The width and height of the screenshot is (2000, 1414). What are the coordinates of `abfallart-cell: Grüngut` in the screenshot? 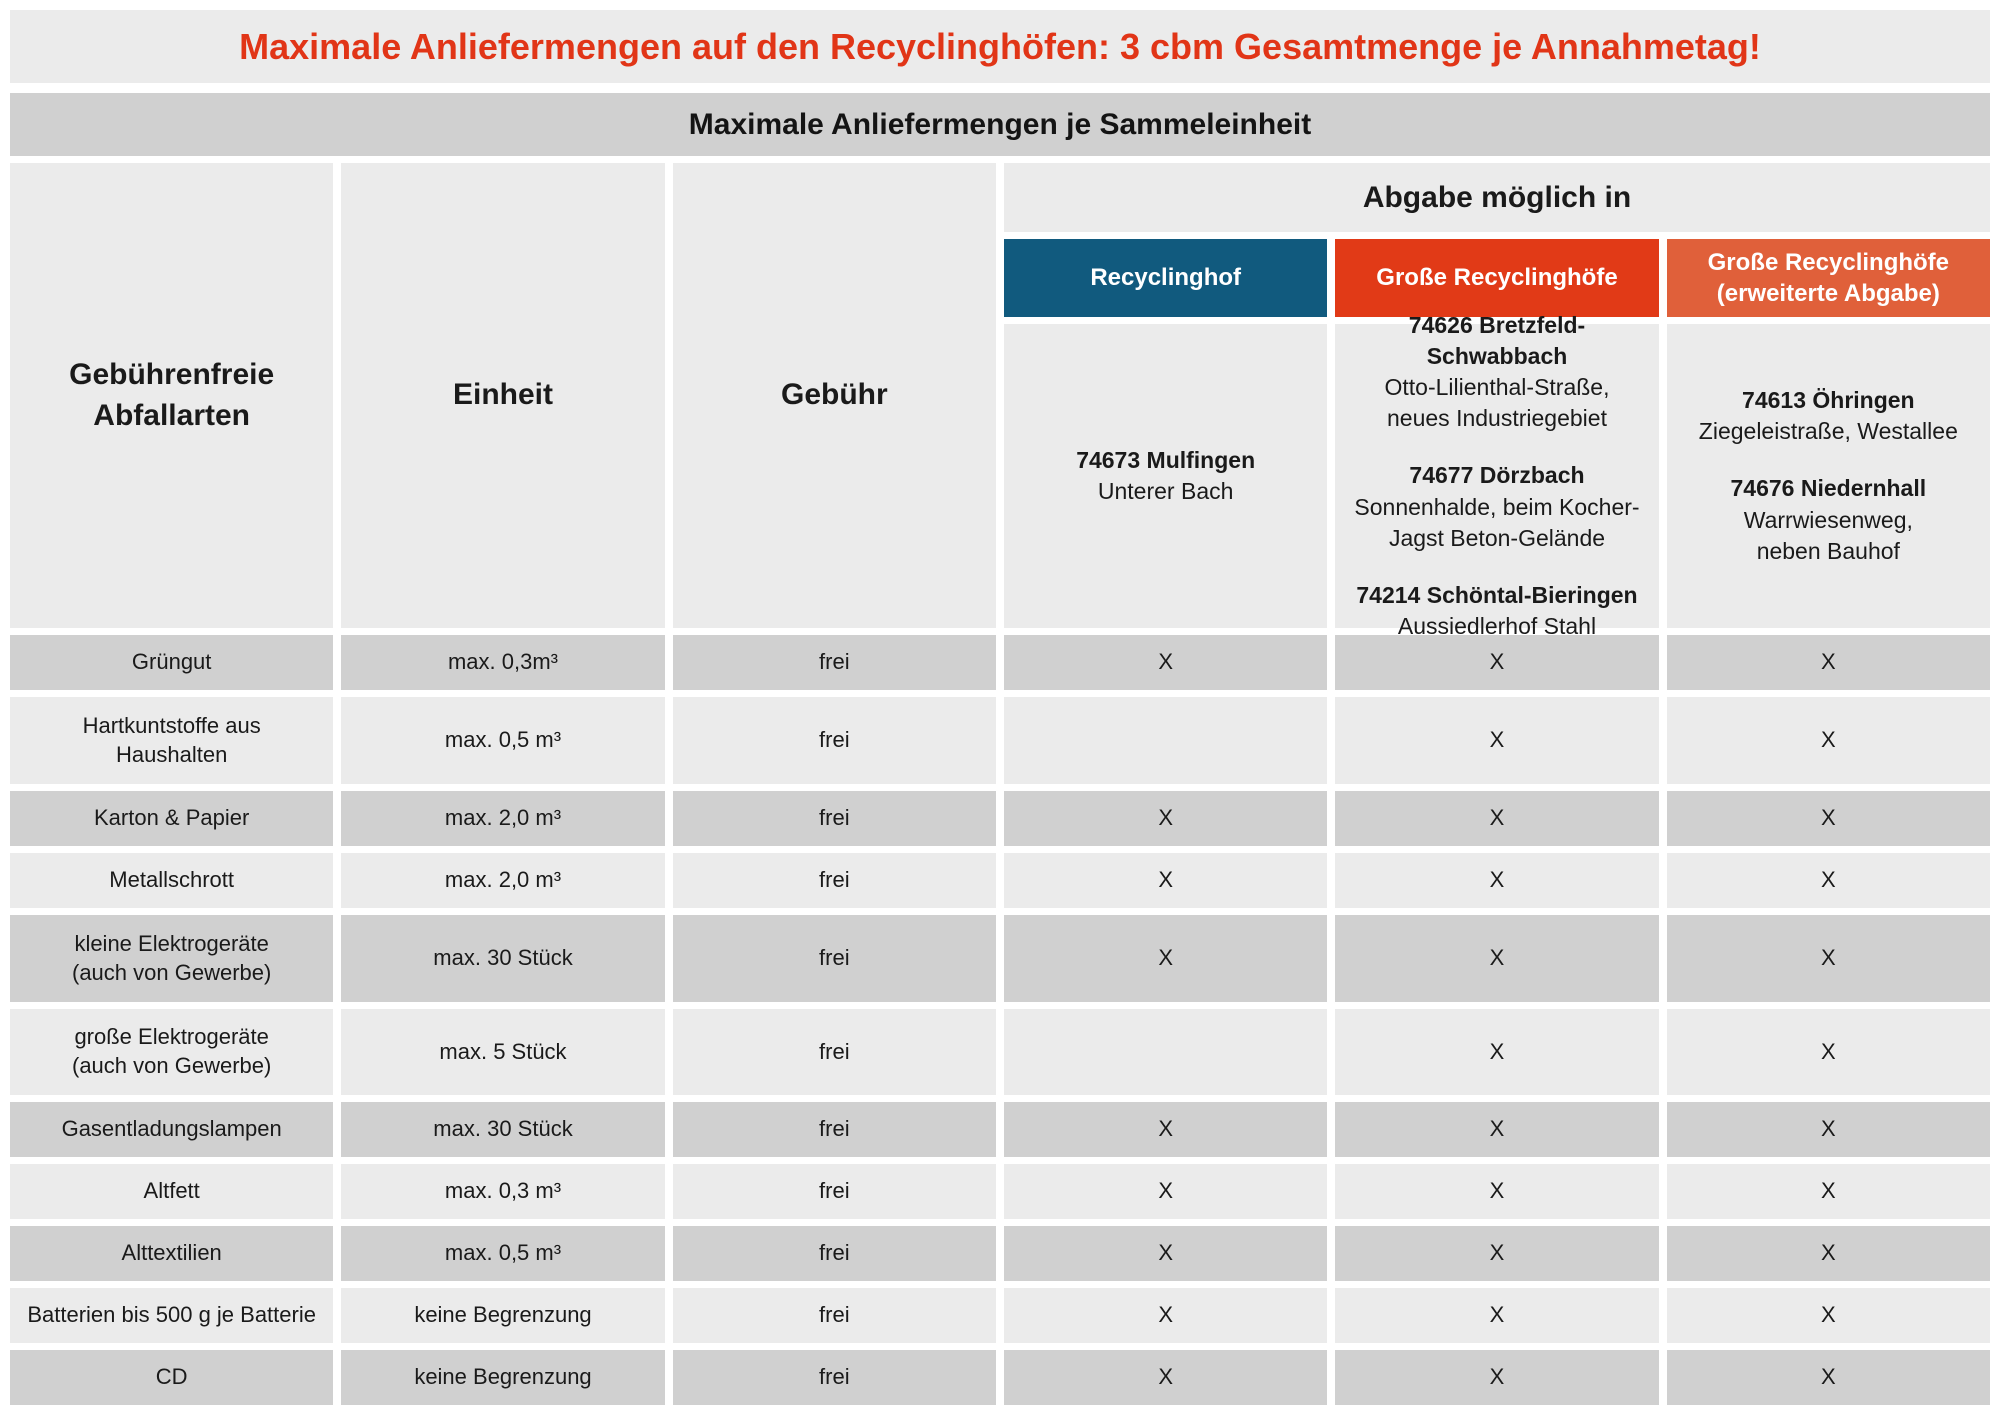 It's located at (172, 662).